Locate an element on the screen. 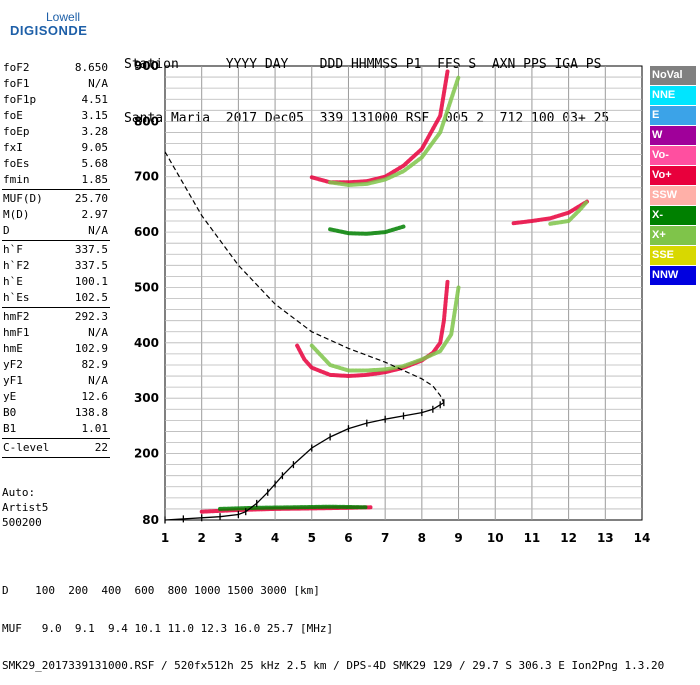 Image resolution: width=700 pixels, height=685 pixels. param-row: h`E 100.1 is located at coordinates (56, 282).